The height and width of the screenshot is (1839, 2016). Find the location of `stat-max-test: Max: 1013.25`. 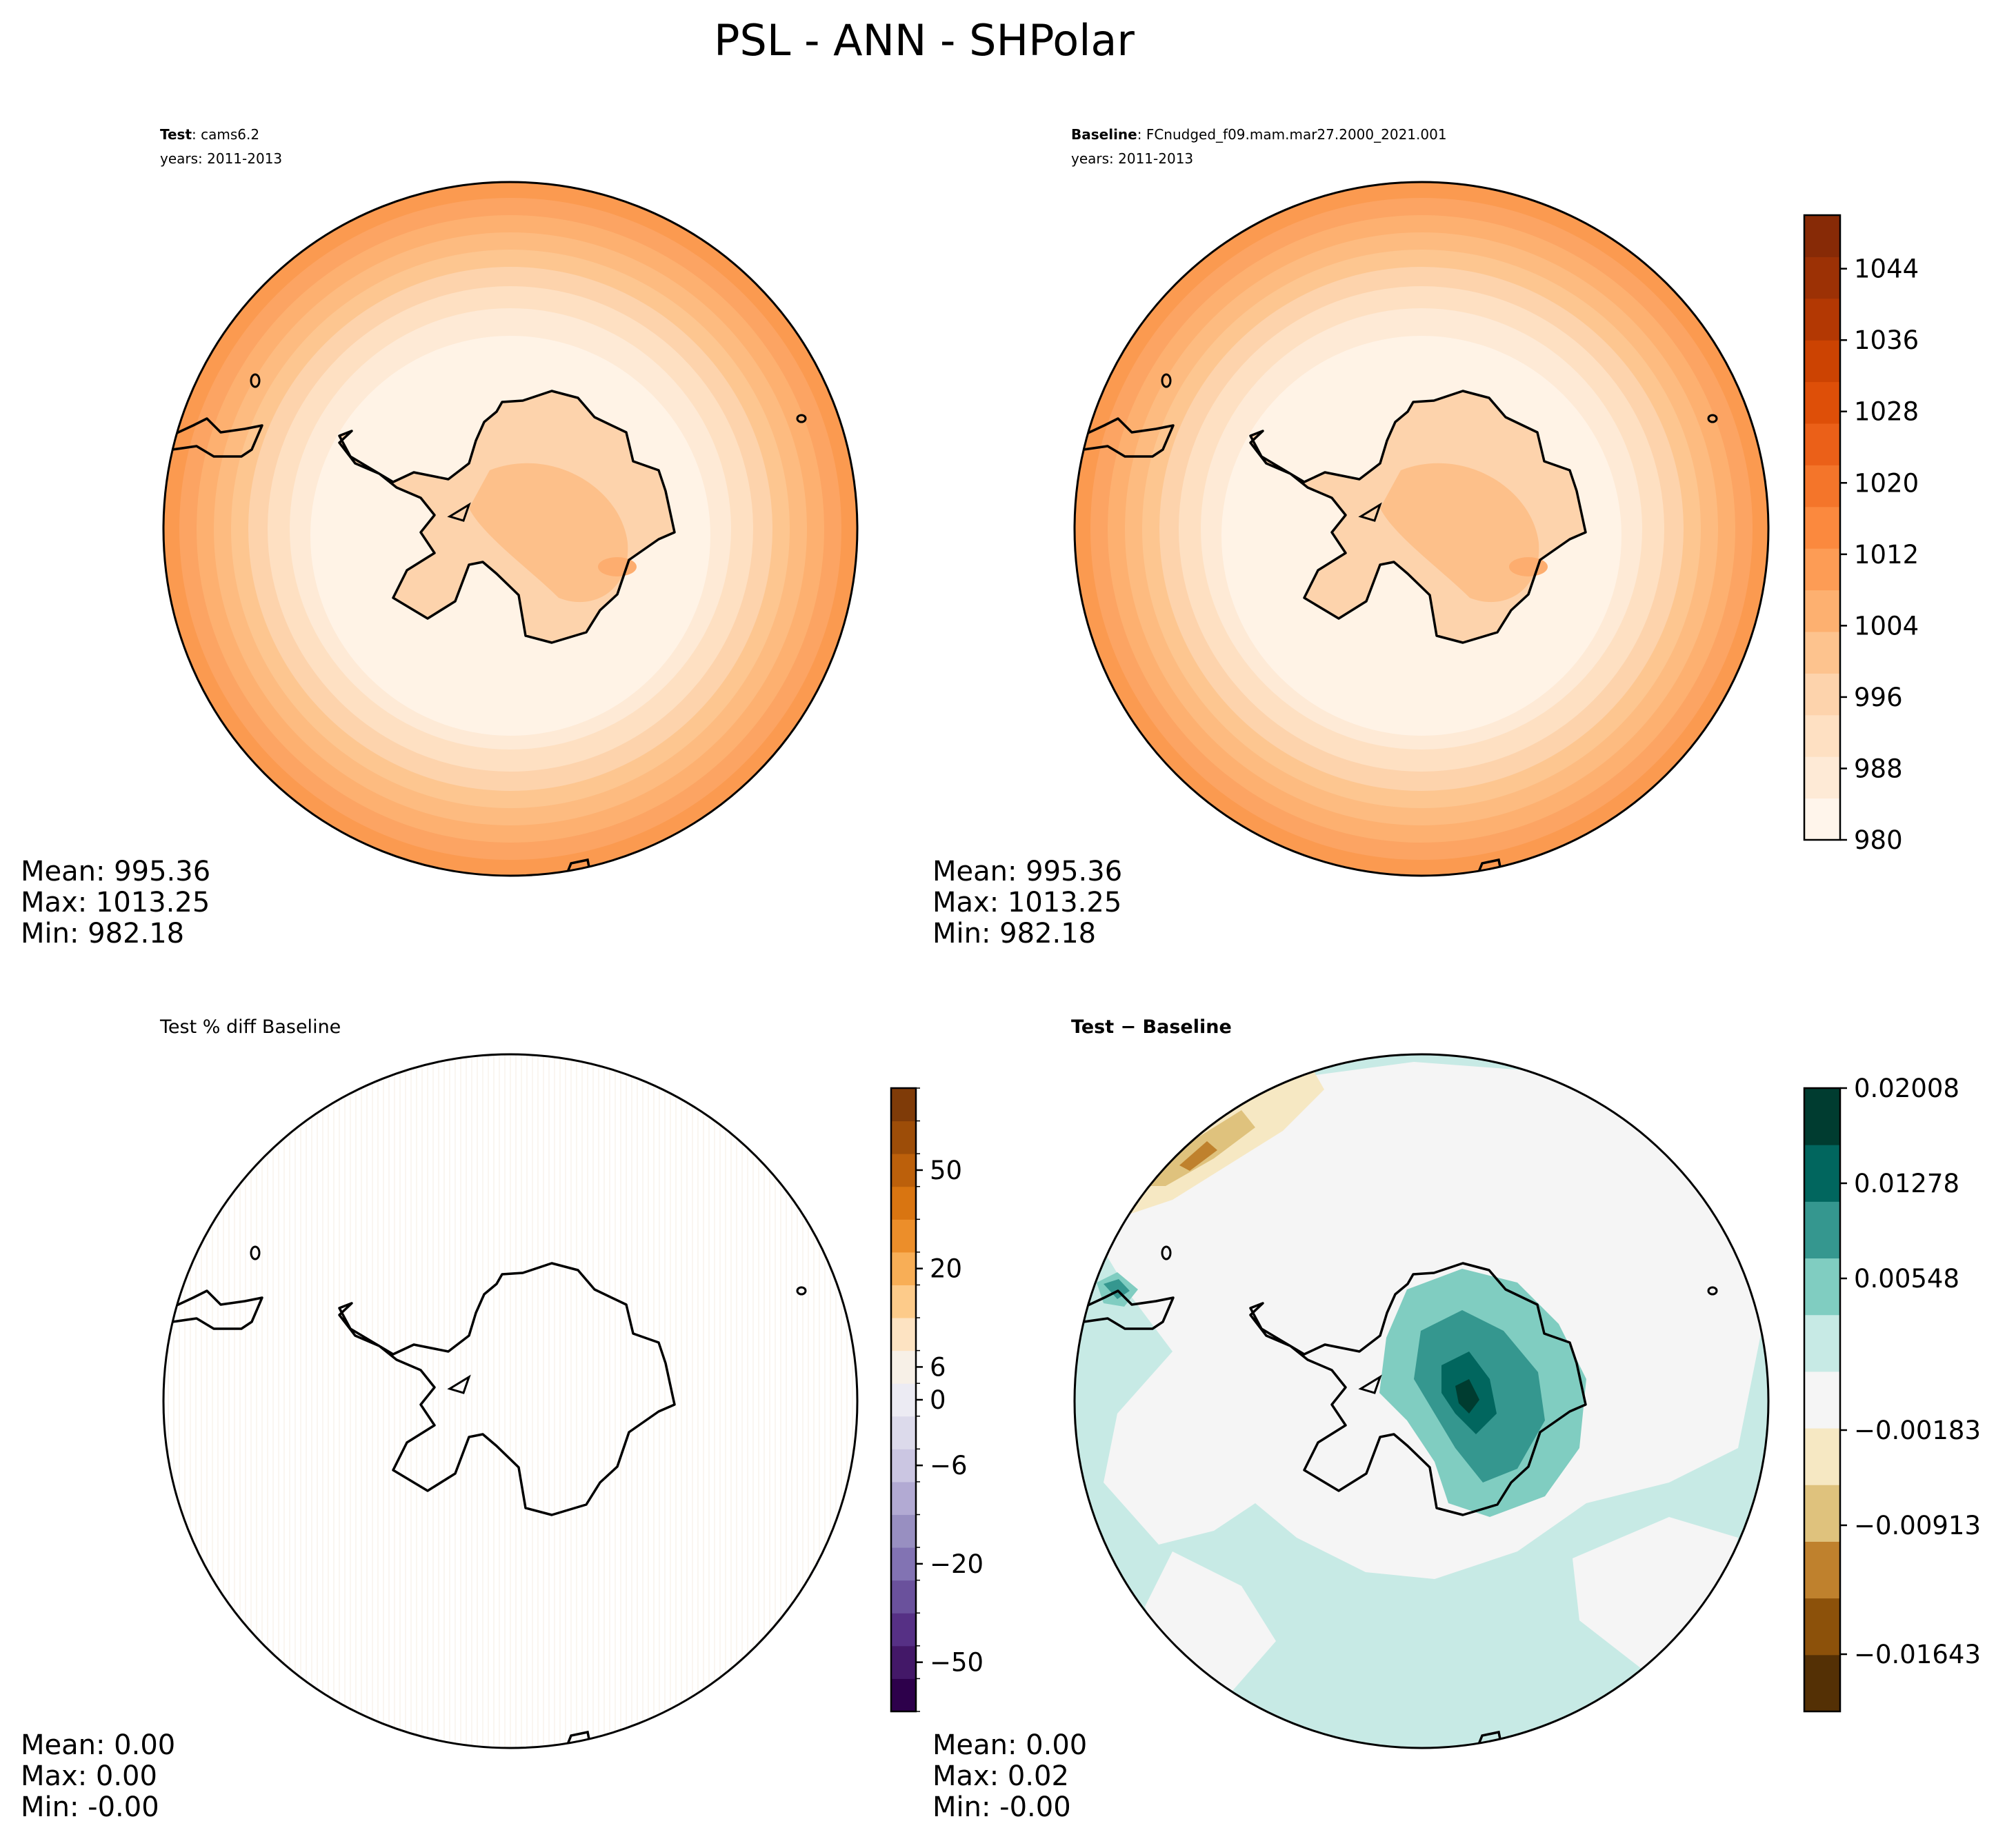

stat-max-test: Max: 1013.25 is located at coordinates (116, 903).